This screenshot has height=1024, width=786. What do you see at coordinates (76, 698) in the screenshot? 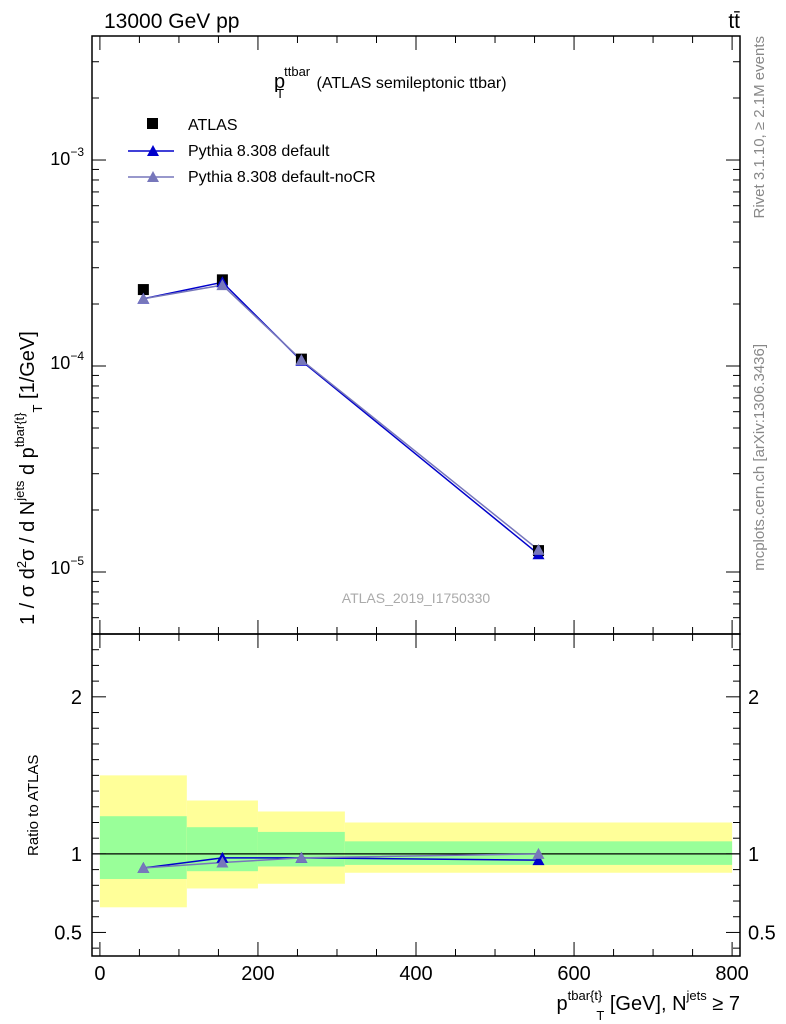
I see `ratio-y-tick-label: 2` at bounding box center [76, 698].